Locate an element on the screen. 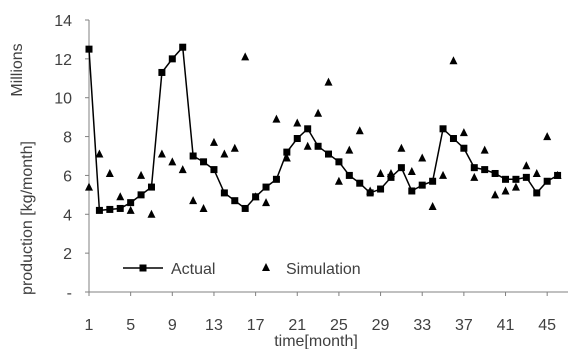  x-tick-label: 17 is located at coordinates (256, 325).